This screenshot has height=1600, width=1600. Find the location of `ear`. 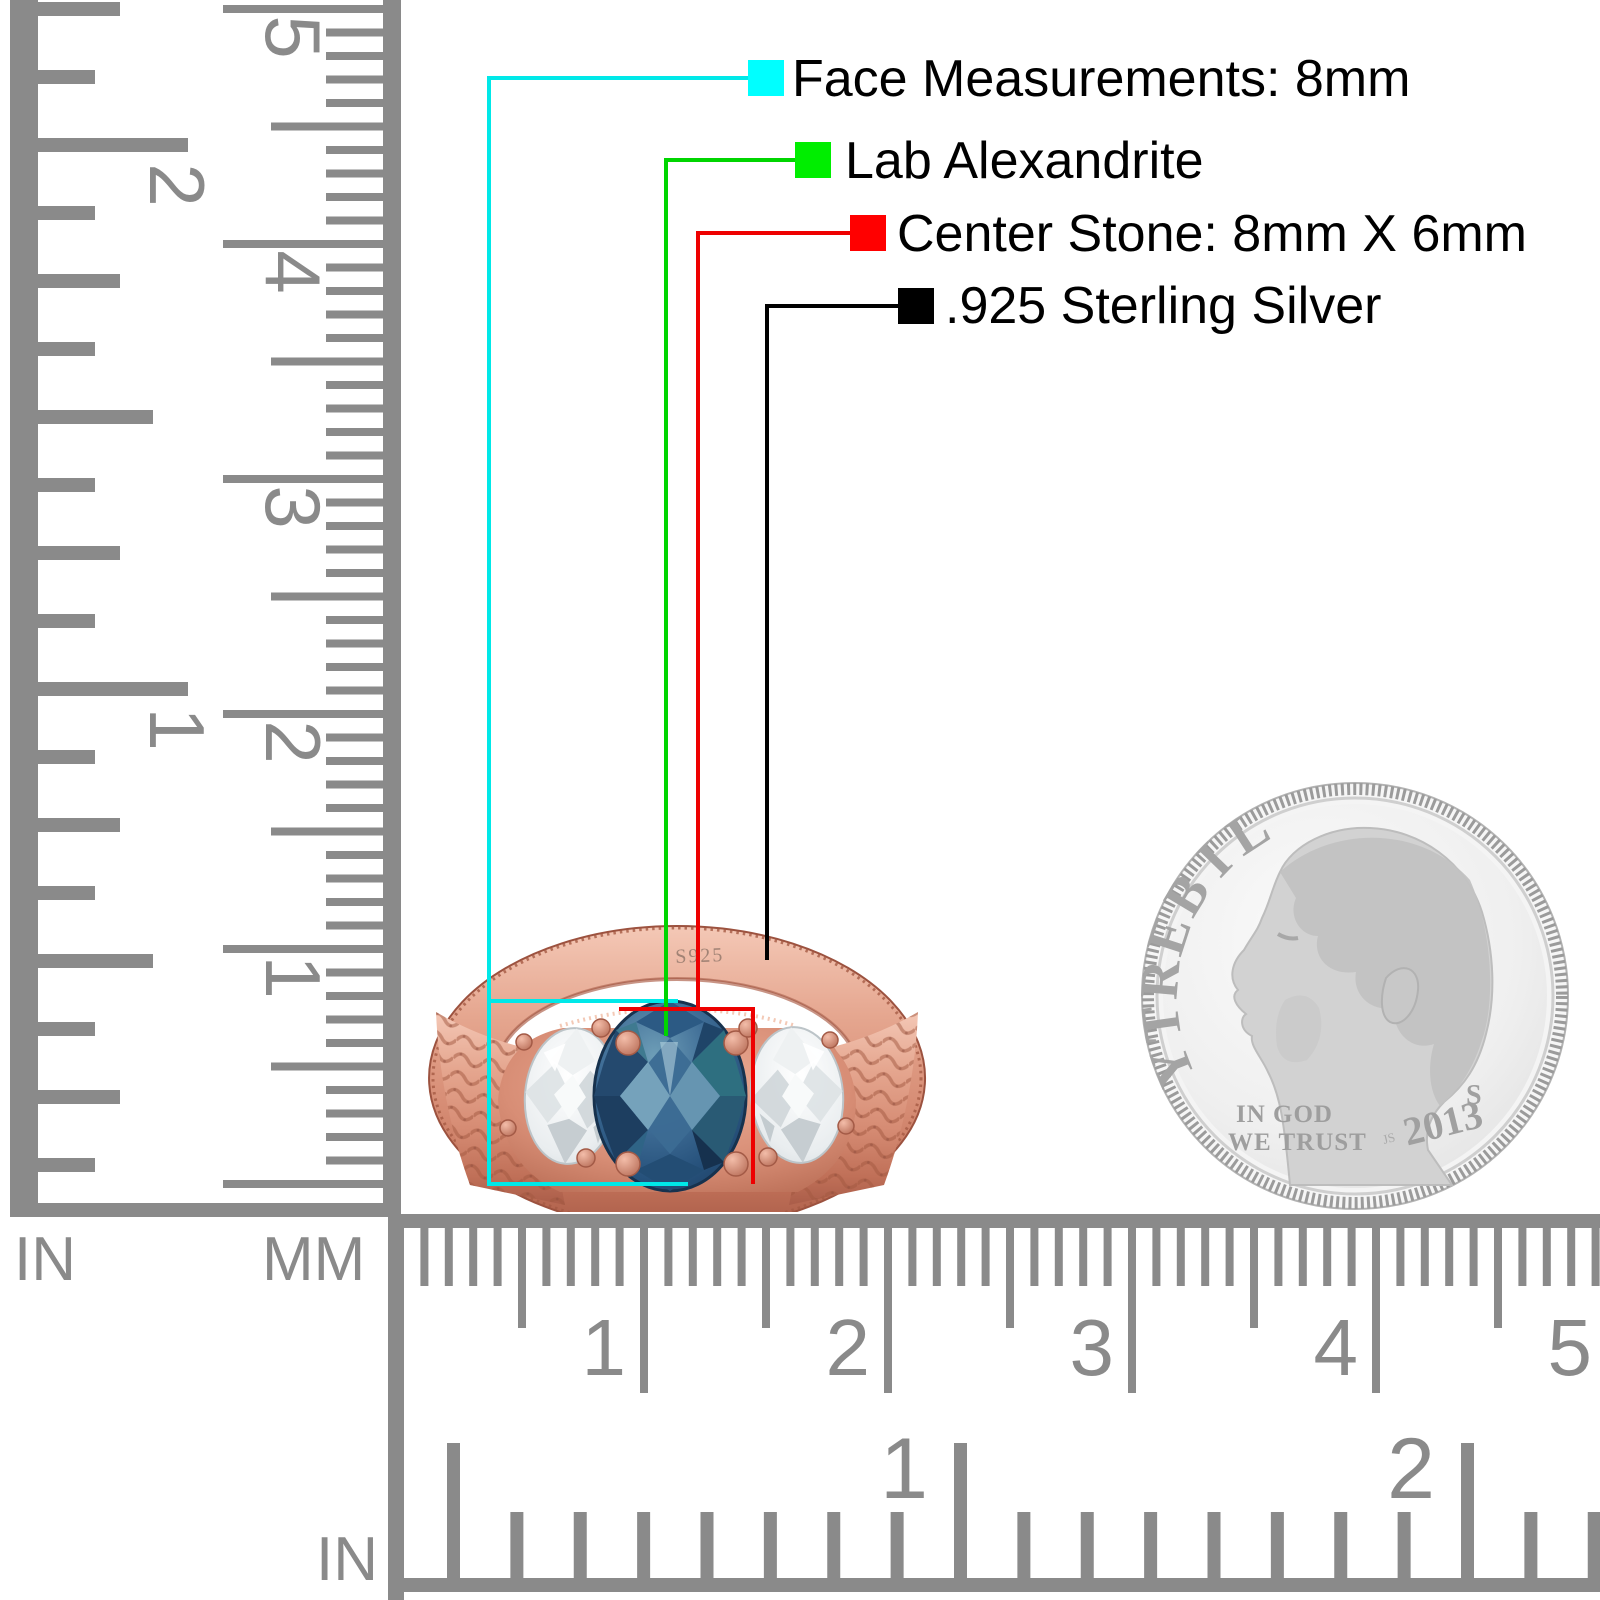

ear is located at coordinates (1400, 996).